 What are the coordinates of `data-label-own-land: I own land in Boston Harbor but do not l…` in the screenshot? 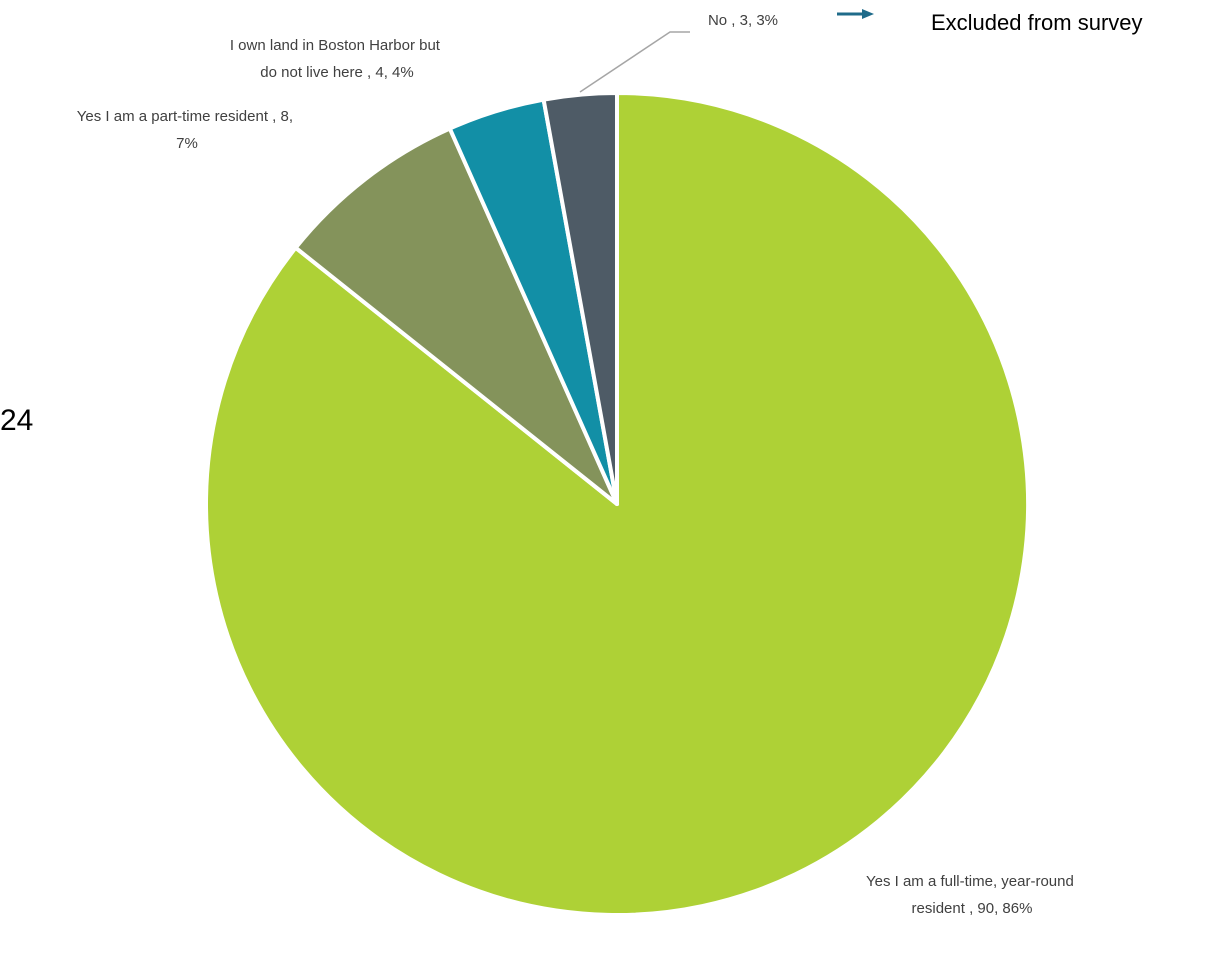 It's located at (337, 59).